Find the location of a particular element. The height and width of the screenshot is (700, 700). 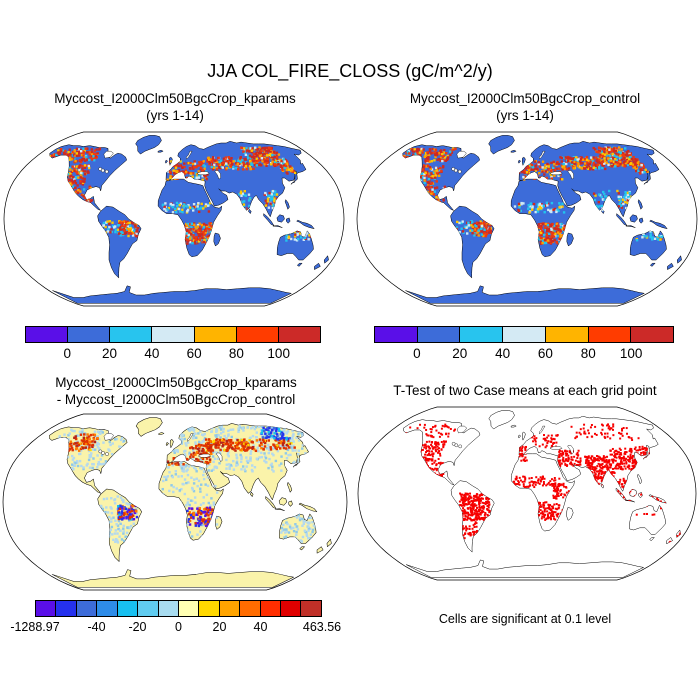

figure-title: JJA COL_FIRE_CLOSS (gC/m^2/y) is located at coordinates (350, 71).